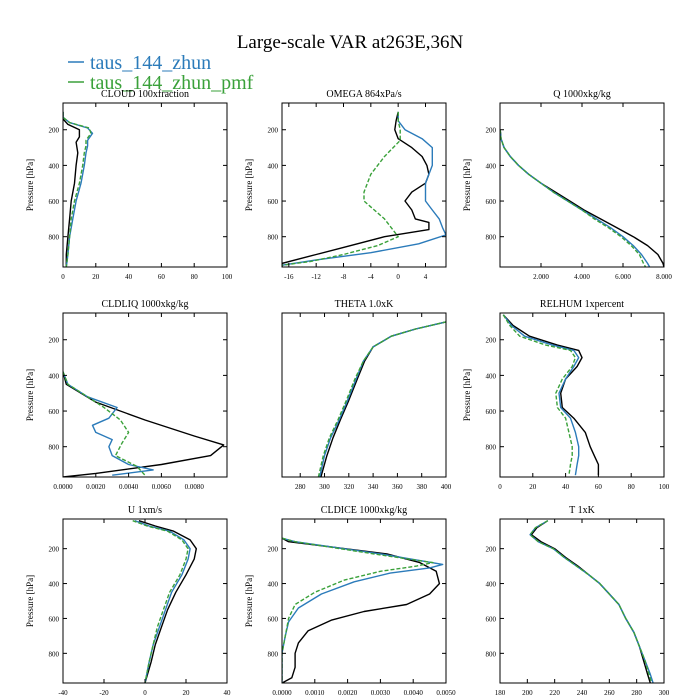  What do you see at coordinates (381, 693) in the screenshot?
I see `x-tick-label: 0.0030` at bounding box center [381, 693].